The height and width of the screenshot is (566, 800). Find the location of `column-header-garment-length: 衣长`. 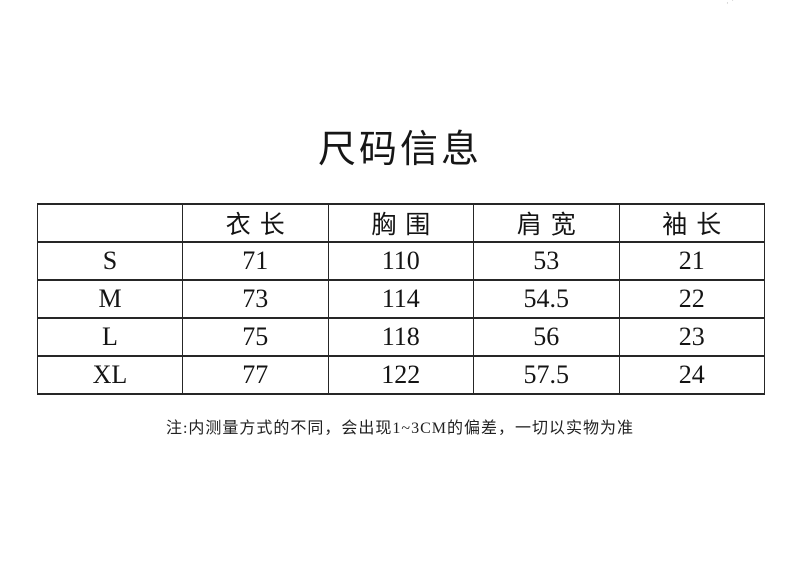

column-header-garment-length: 衣长 is located at coordinates (255, 223).